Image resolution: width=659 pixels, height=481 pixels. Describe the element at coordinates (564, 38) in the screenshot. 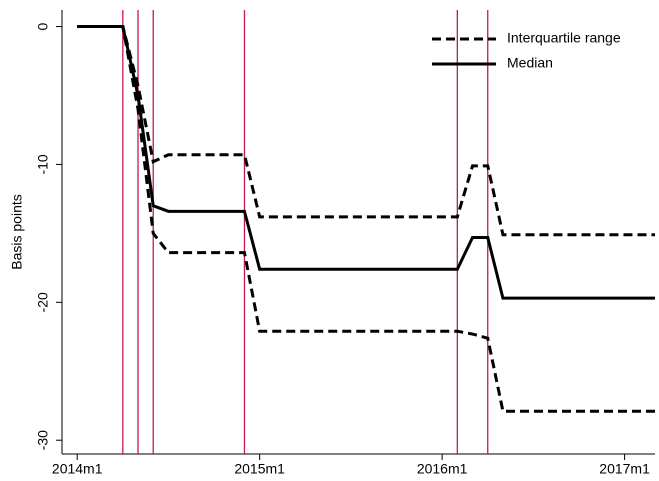

I see `legend-label: Interquartile range` at that location.